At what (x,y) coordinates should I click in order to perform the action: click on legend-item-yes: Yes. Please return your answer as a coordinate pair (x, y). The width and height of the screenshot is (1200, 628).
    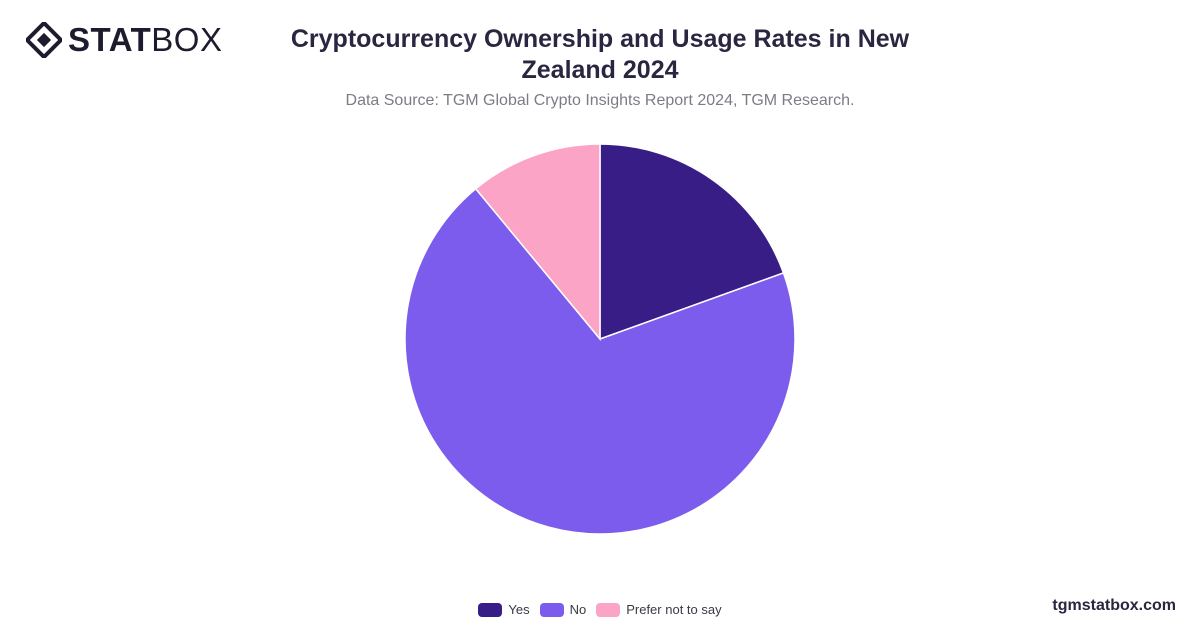
    Looking at the image, I should click on (504, 609).